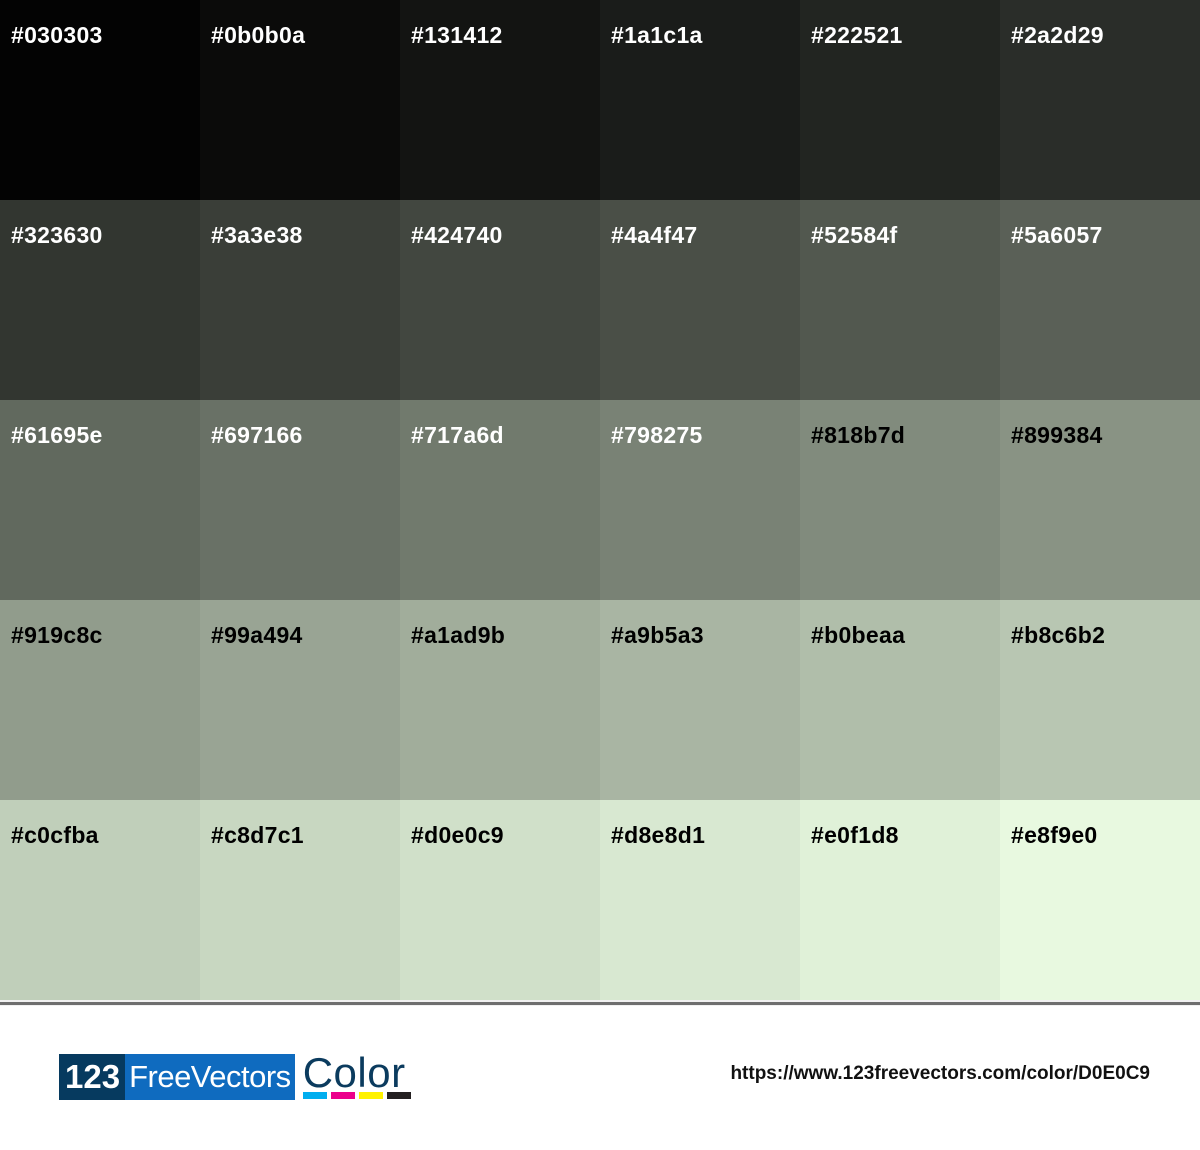 Image resolution: width=1200 pixels, height=1150 pixels. Describe the element at coordinates (900, 300) in the screenshot. I see `color-swatch: #52584f` at that location.